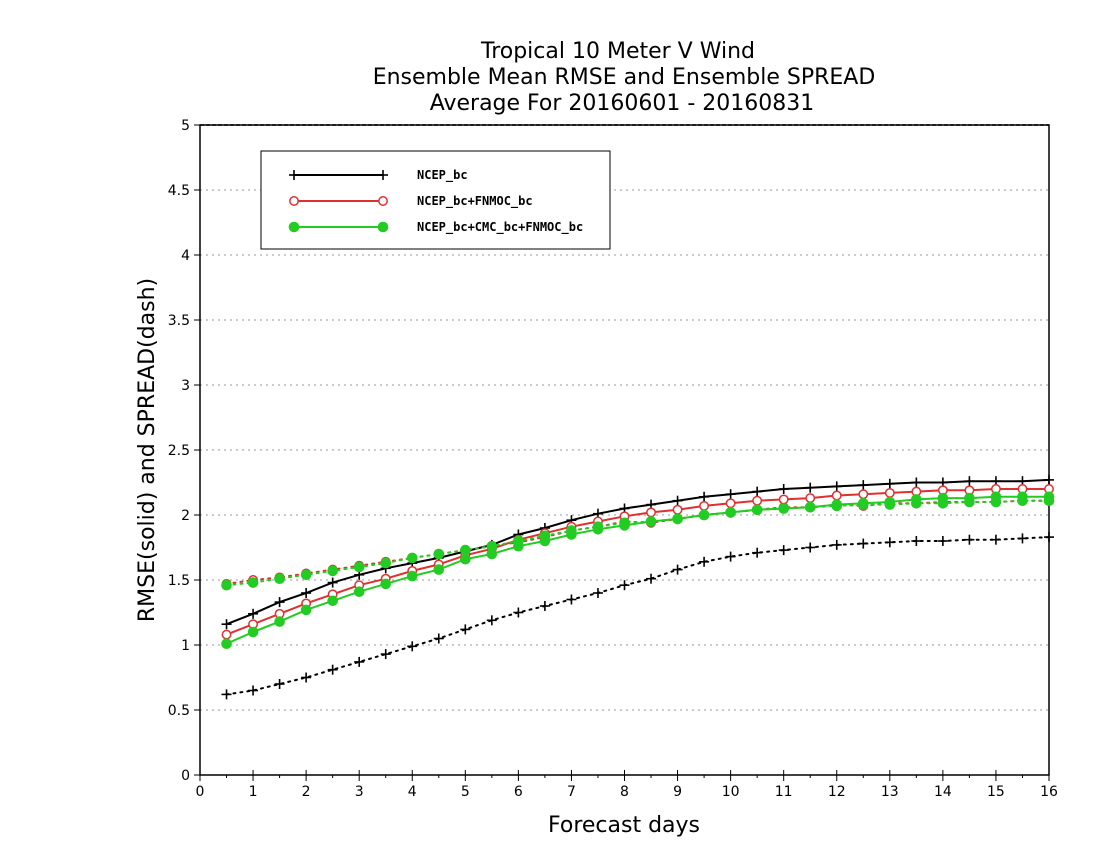  Describe the element at coordinates (637, 542) in the screenshot. I see `spread-line` at that location.